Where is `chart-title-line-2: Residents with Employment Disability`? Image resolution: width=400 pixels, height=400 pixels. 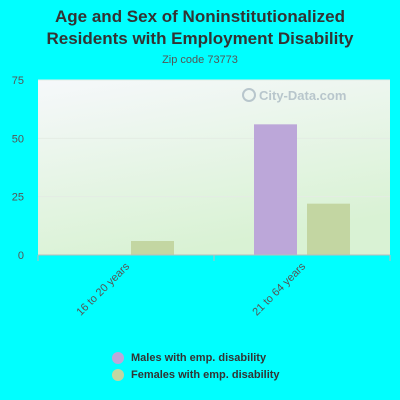 chart-title-line-2: Residents with Employment Disability is located at coordinates (200, 38).